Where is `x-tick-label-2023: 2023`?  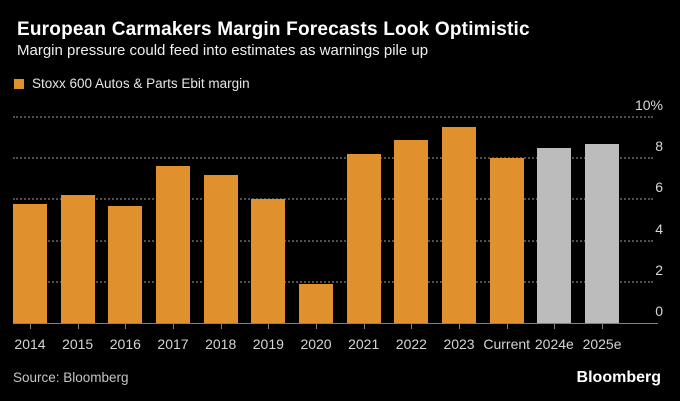
x-tick-label-2023: 2023 is located at coordinates (459, 344).